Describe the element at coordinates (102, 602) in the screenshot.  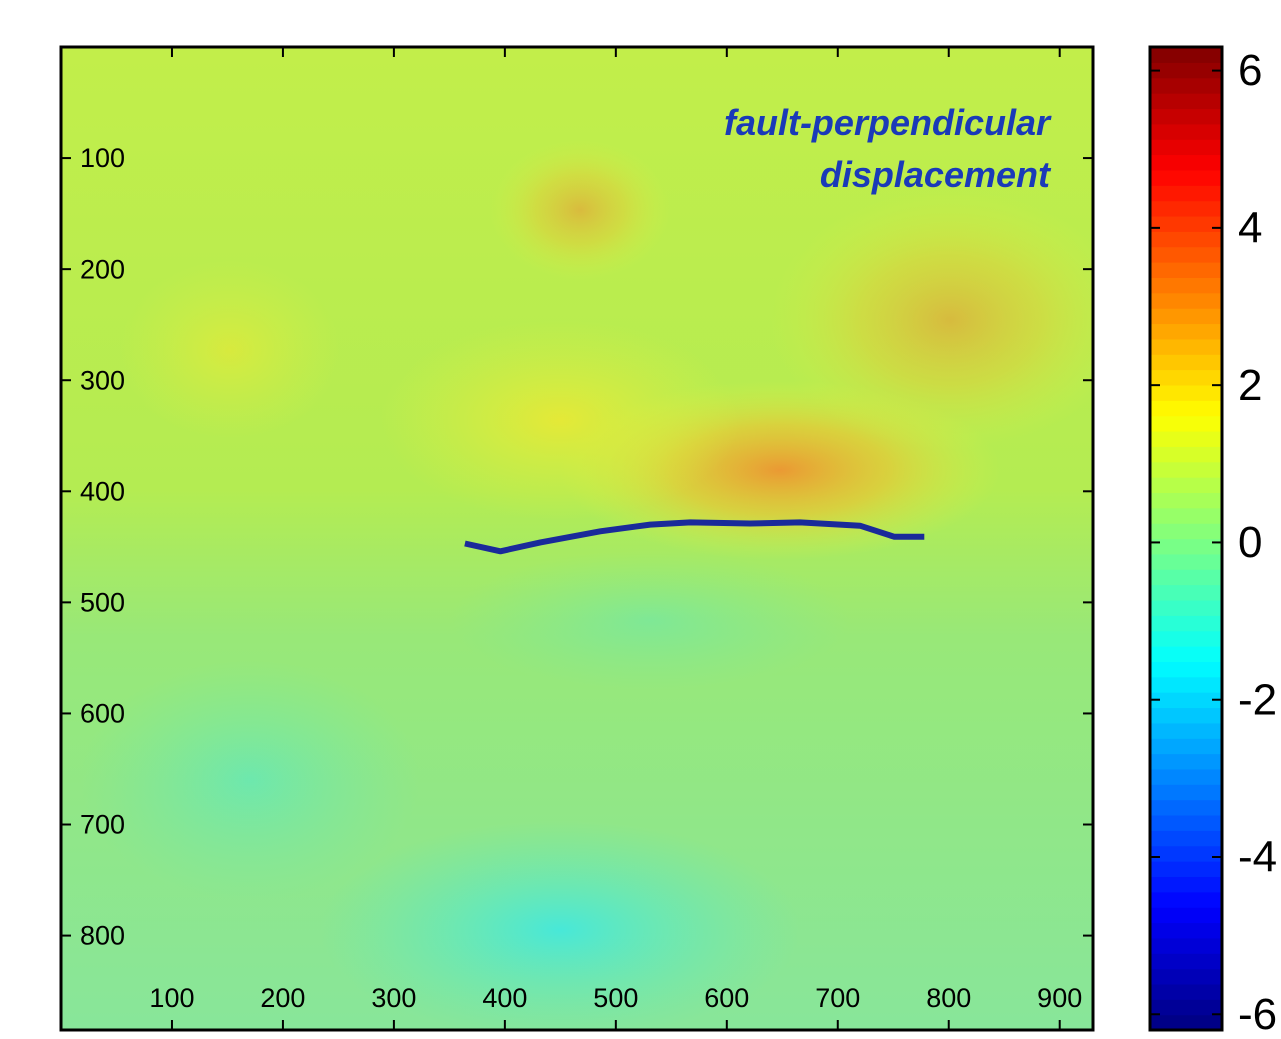
I see `y-tick-label: 500` at that location.